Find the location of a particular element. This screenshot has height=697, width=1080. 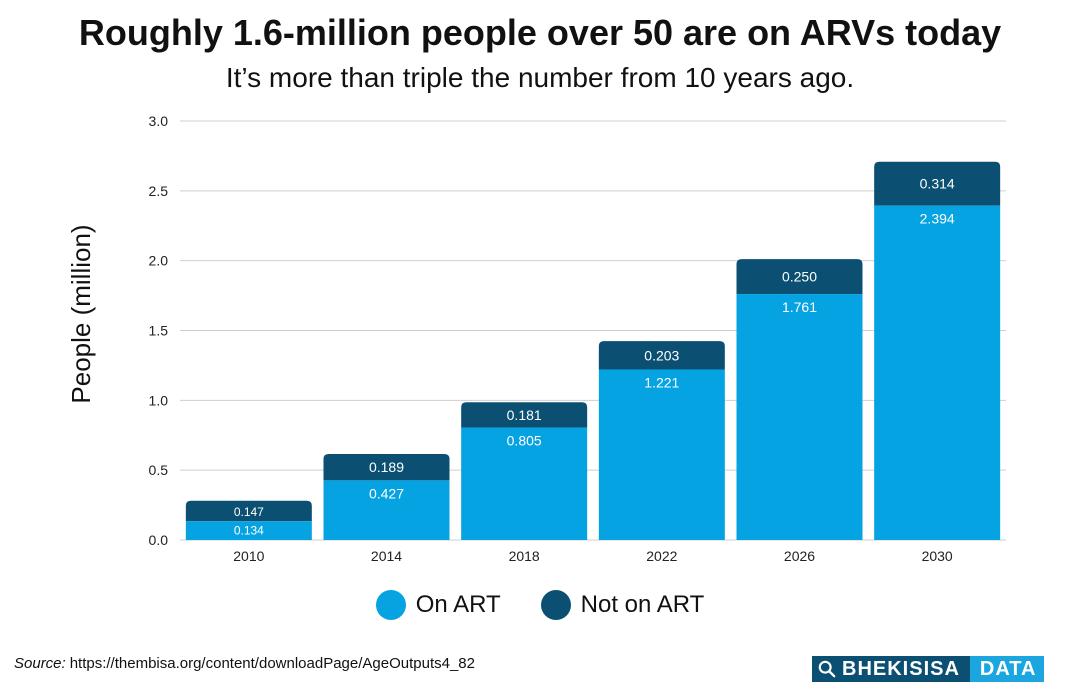

bar-not-on-art-2030 is located at coordinates (937, 183).